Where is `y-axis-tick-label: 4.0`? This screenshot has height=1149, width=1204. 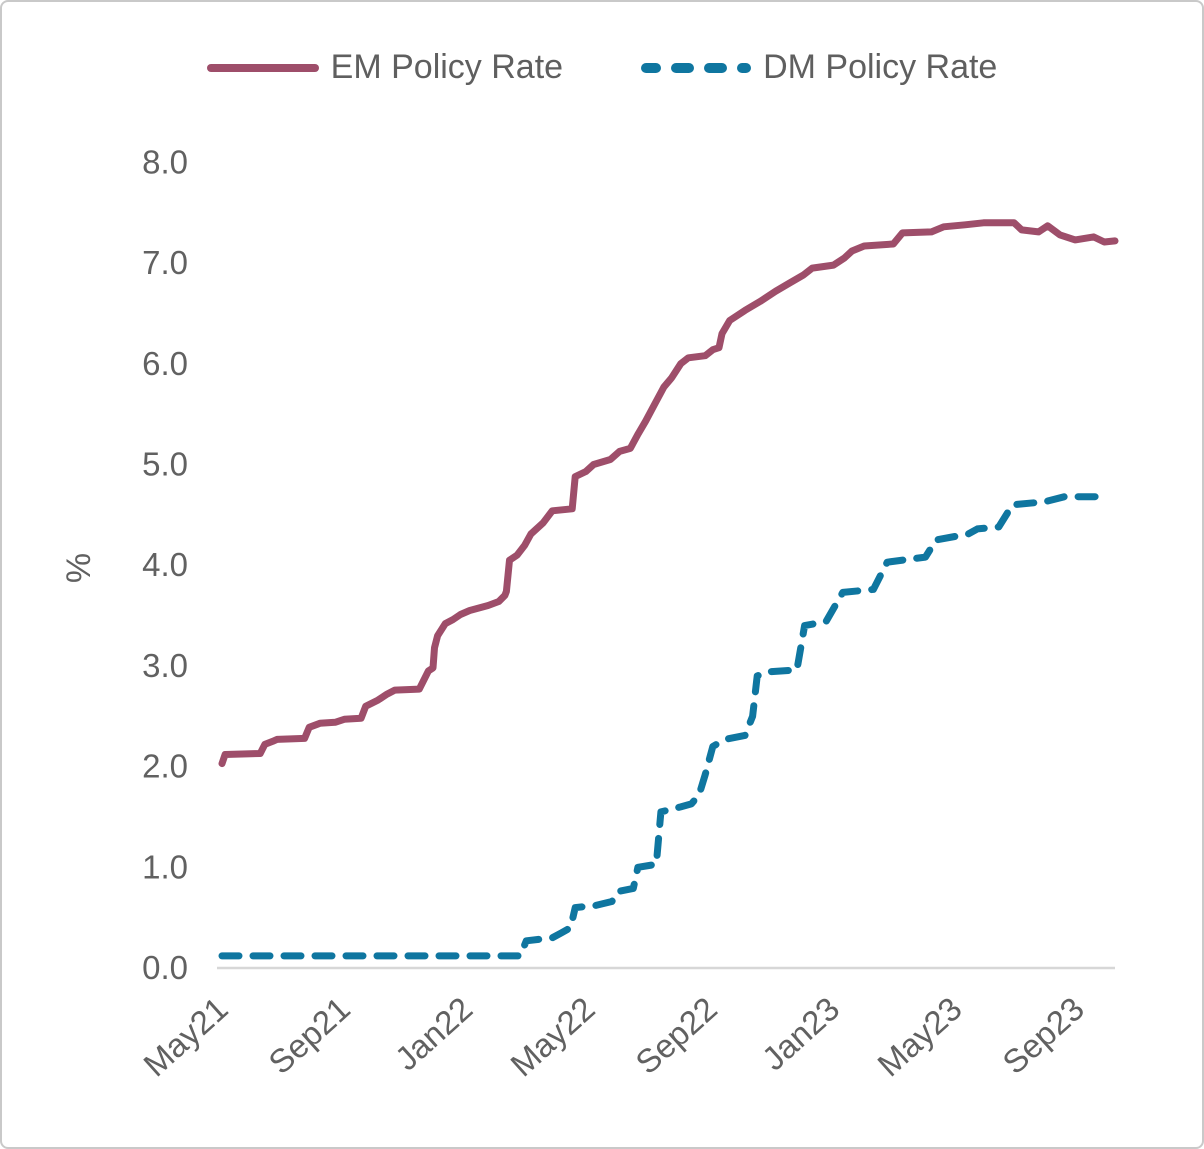
y-axis-tick-label: 4.0 is located at coordinates (165, 564).